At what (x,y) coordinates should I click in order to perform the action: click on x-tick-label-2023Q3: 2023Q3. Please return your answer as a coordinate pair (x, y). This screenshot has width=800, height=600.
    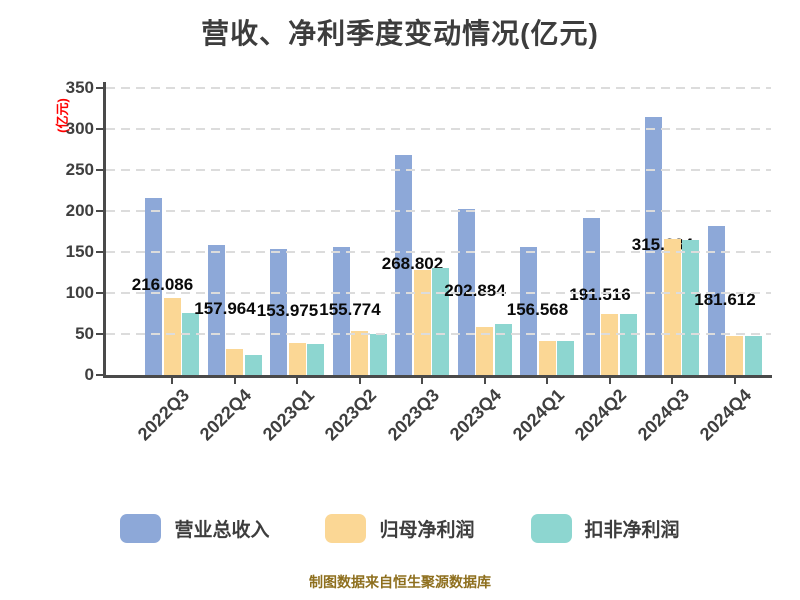
    Looking at the image, I should click on (413, 415).